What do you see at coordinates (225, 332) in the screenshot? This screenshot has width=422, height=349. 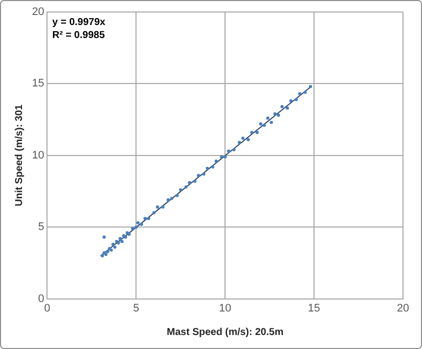 I see `x-axis-title: Mast Speed (m/s): 20.5m` at bounding box center [225, 332].